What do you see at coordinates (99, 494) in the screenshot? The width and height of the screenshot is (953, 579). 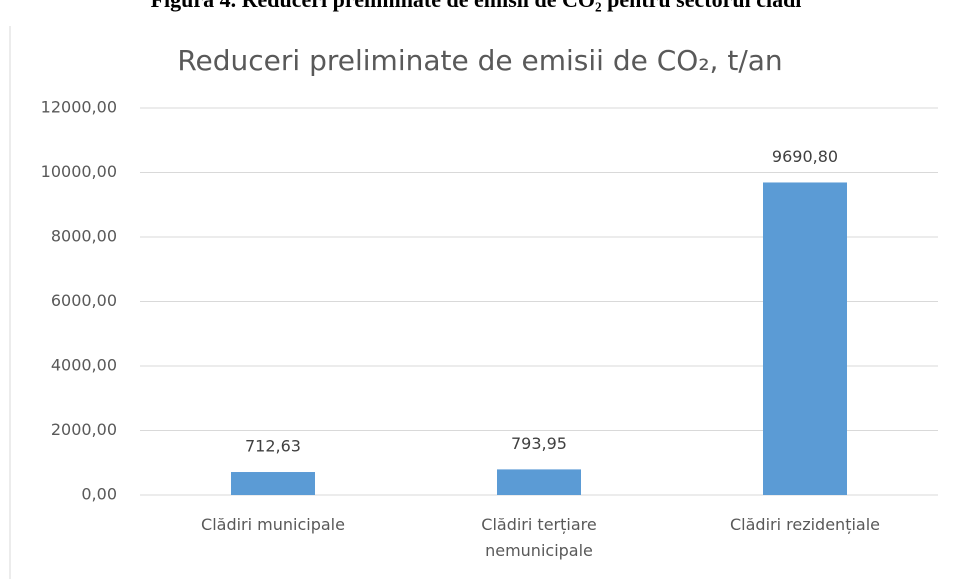 I see `y-tick-label: 0,00` at bounding box center [99, 494].